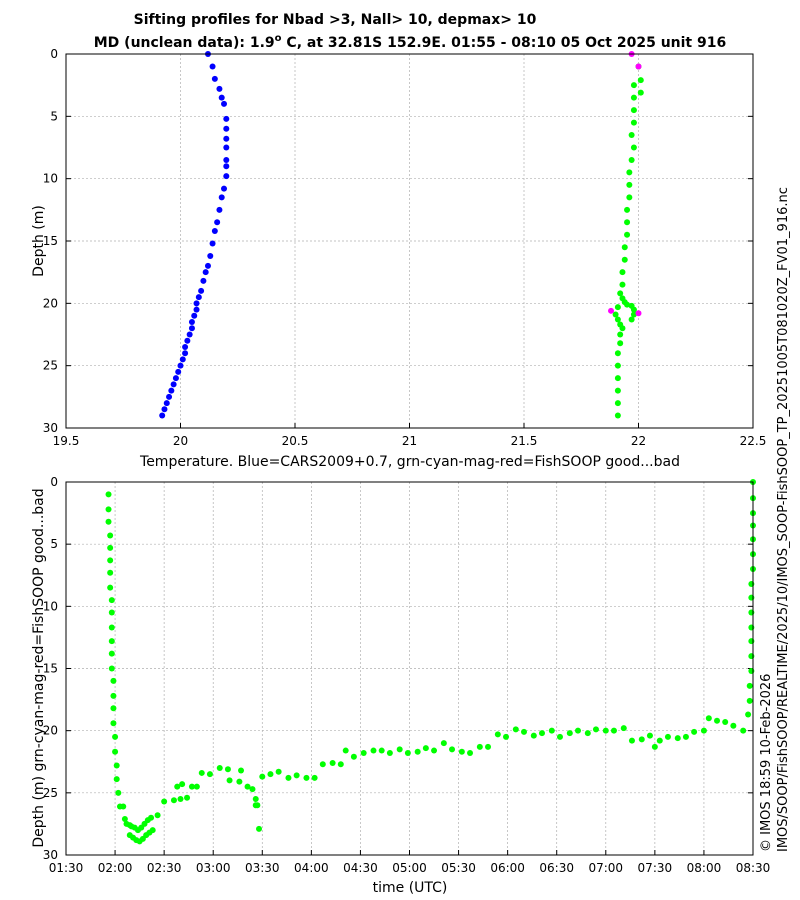 Image resolution: width=800 pixels, height=900 pixels. I want to click on x-tick-label: 04:00, so click(311, 868).